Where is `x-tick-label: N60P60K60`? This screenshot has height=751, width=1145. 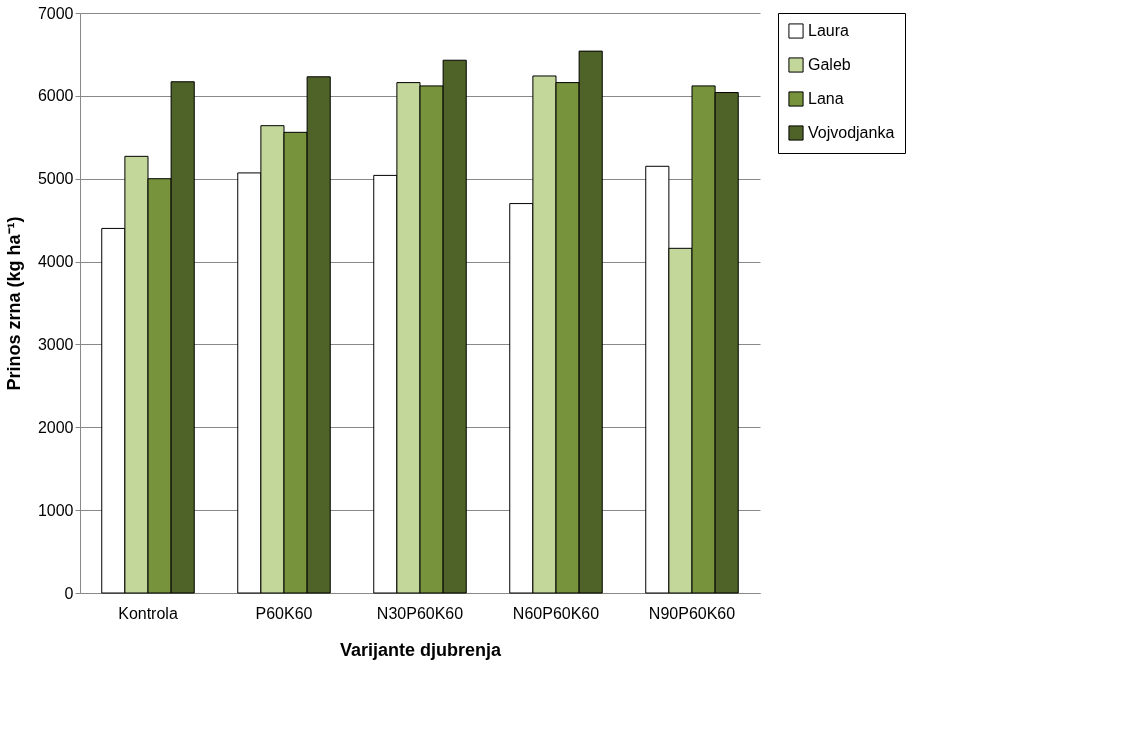 x-tick-label: N60P60K60 is located at coordinates (556, 613).